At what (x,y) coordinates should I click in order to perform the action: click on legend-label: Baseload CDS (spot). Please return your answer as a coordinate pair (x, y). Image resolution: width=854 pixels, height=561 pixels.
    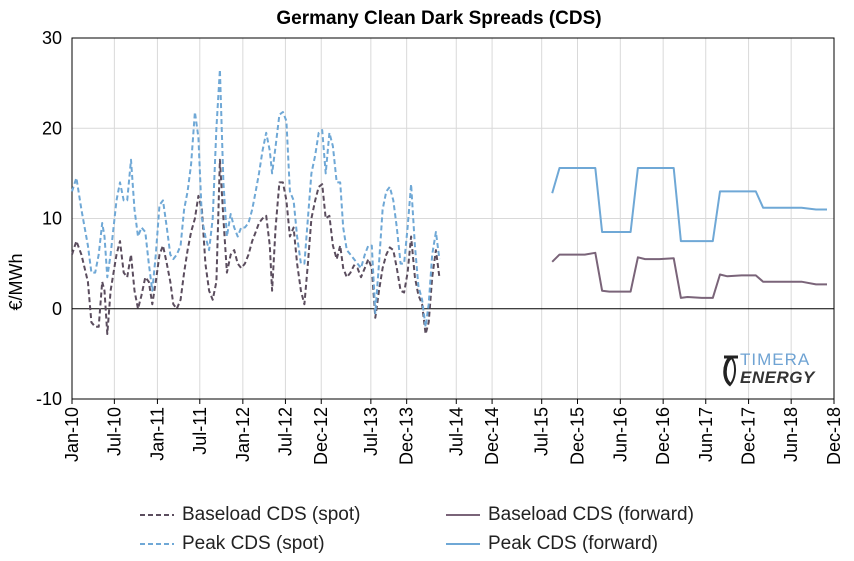
    Looking at the image, I should click on (271, 514).